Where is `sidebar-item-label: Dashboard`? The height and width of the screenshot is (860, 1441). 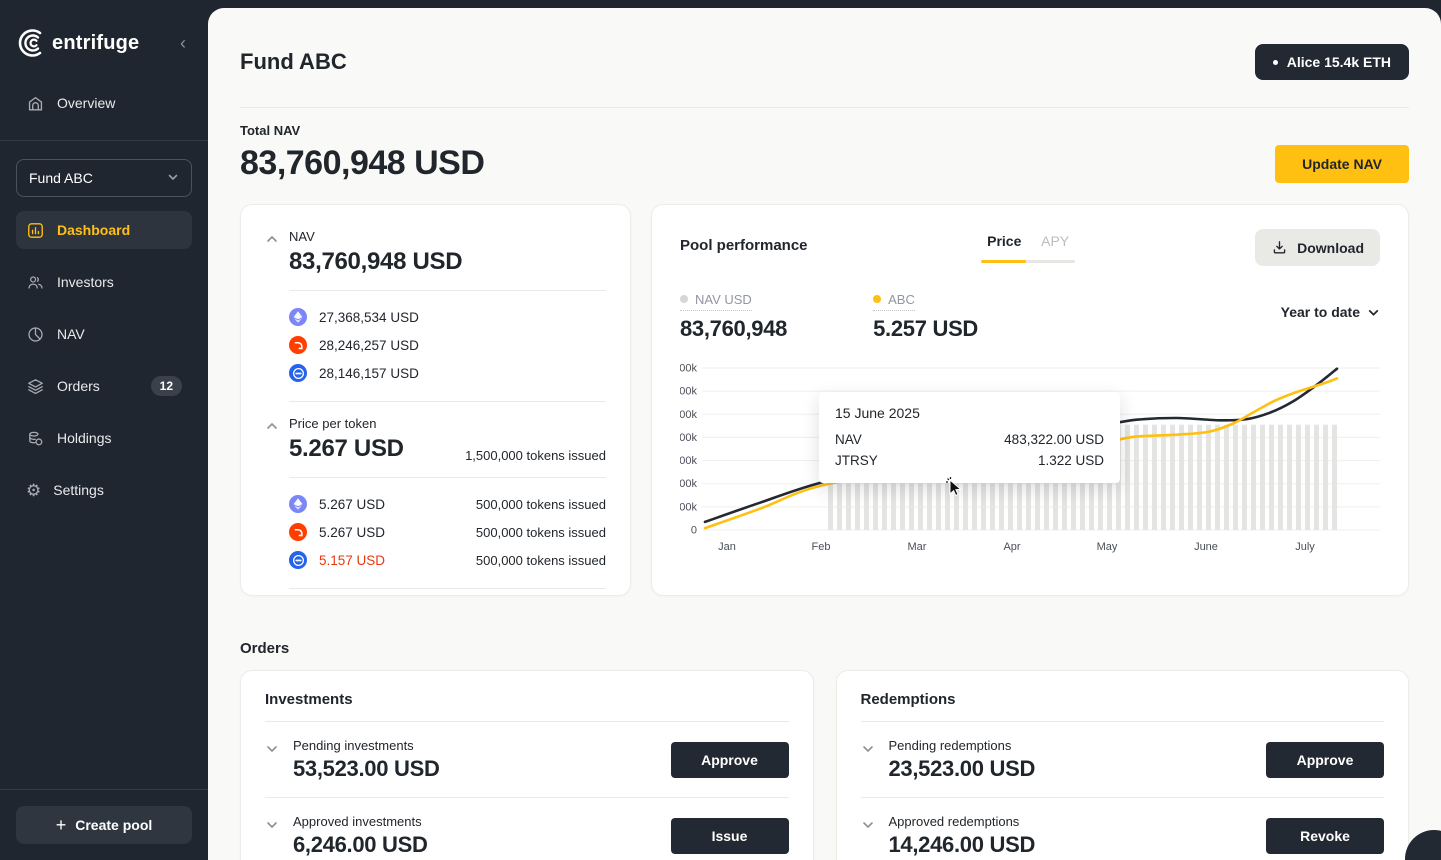 sidebar-item-label: Dashboard is located at coordinates (94, 230).